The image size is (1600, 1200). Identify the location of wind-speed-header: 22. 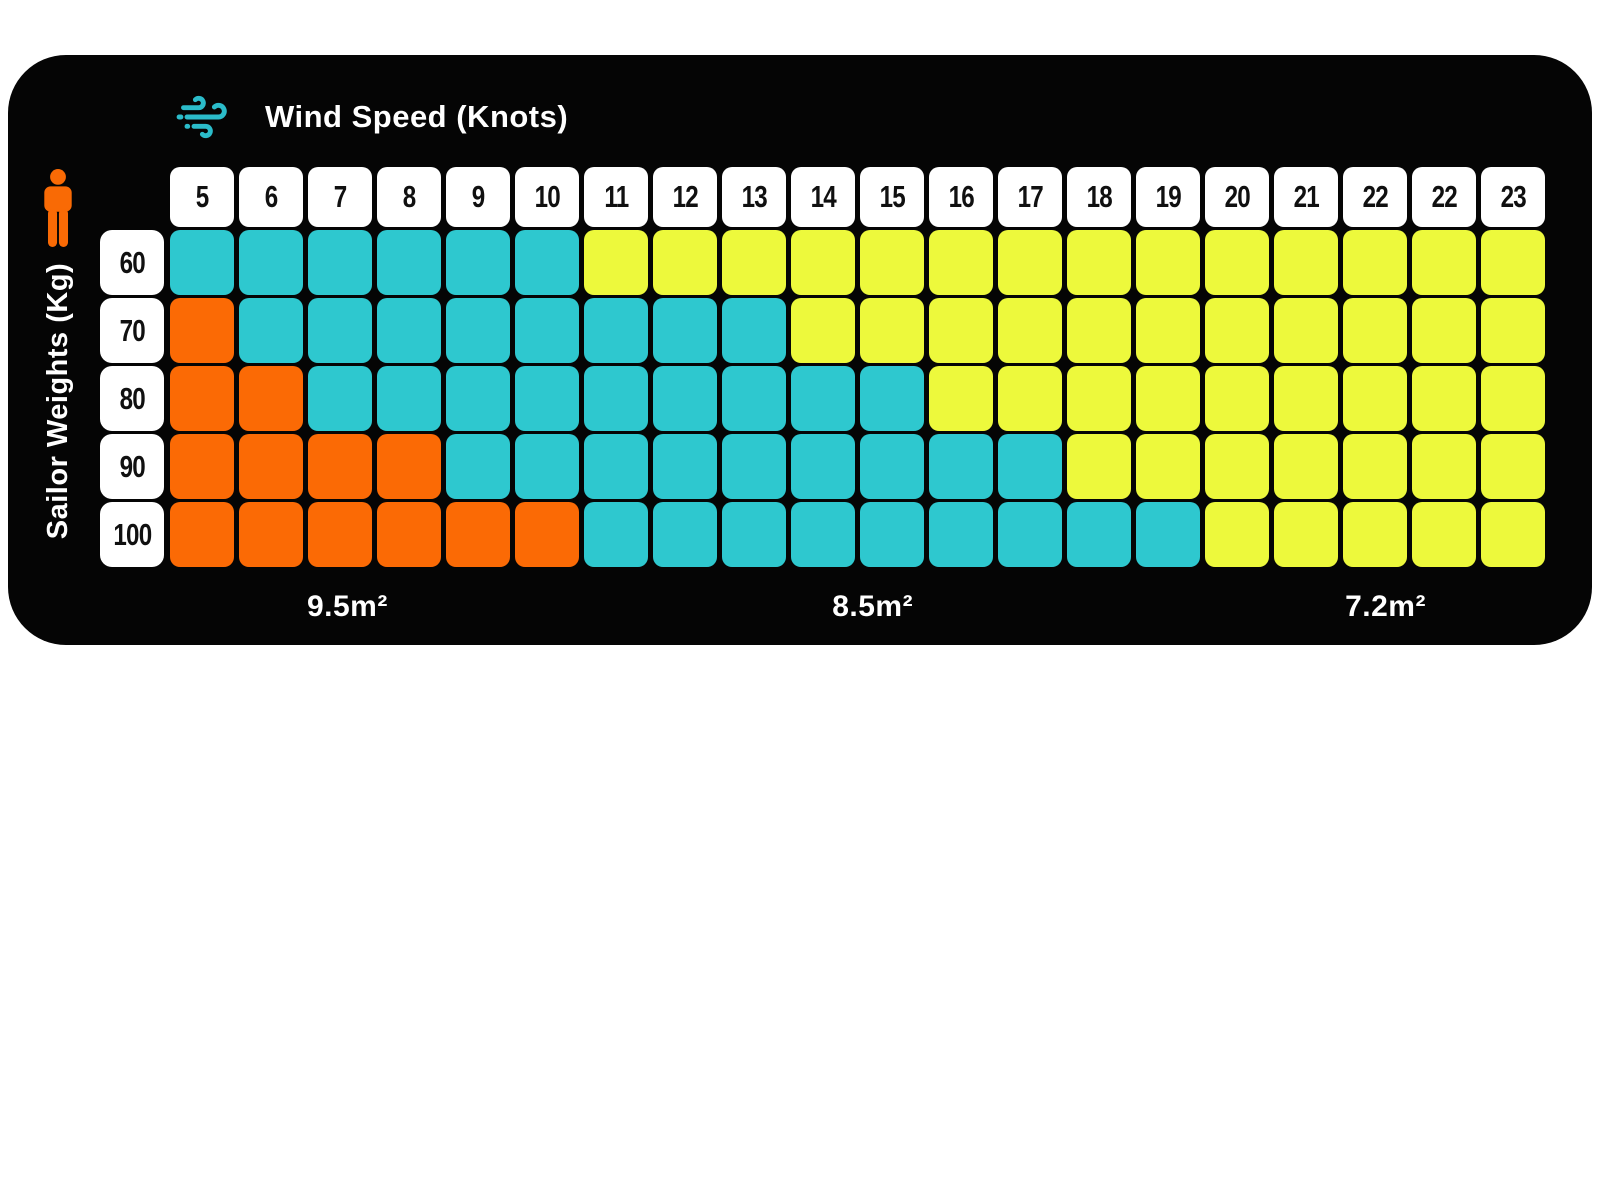
(1444, 197).